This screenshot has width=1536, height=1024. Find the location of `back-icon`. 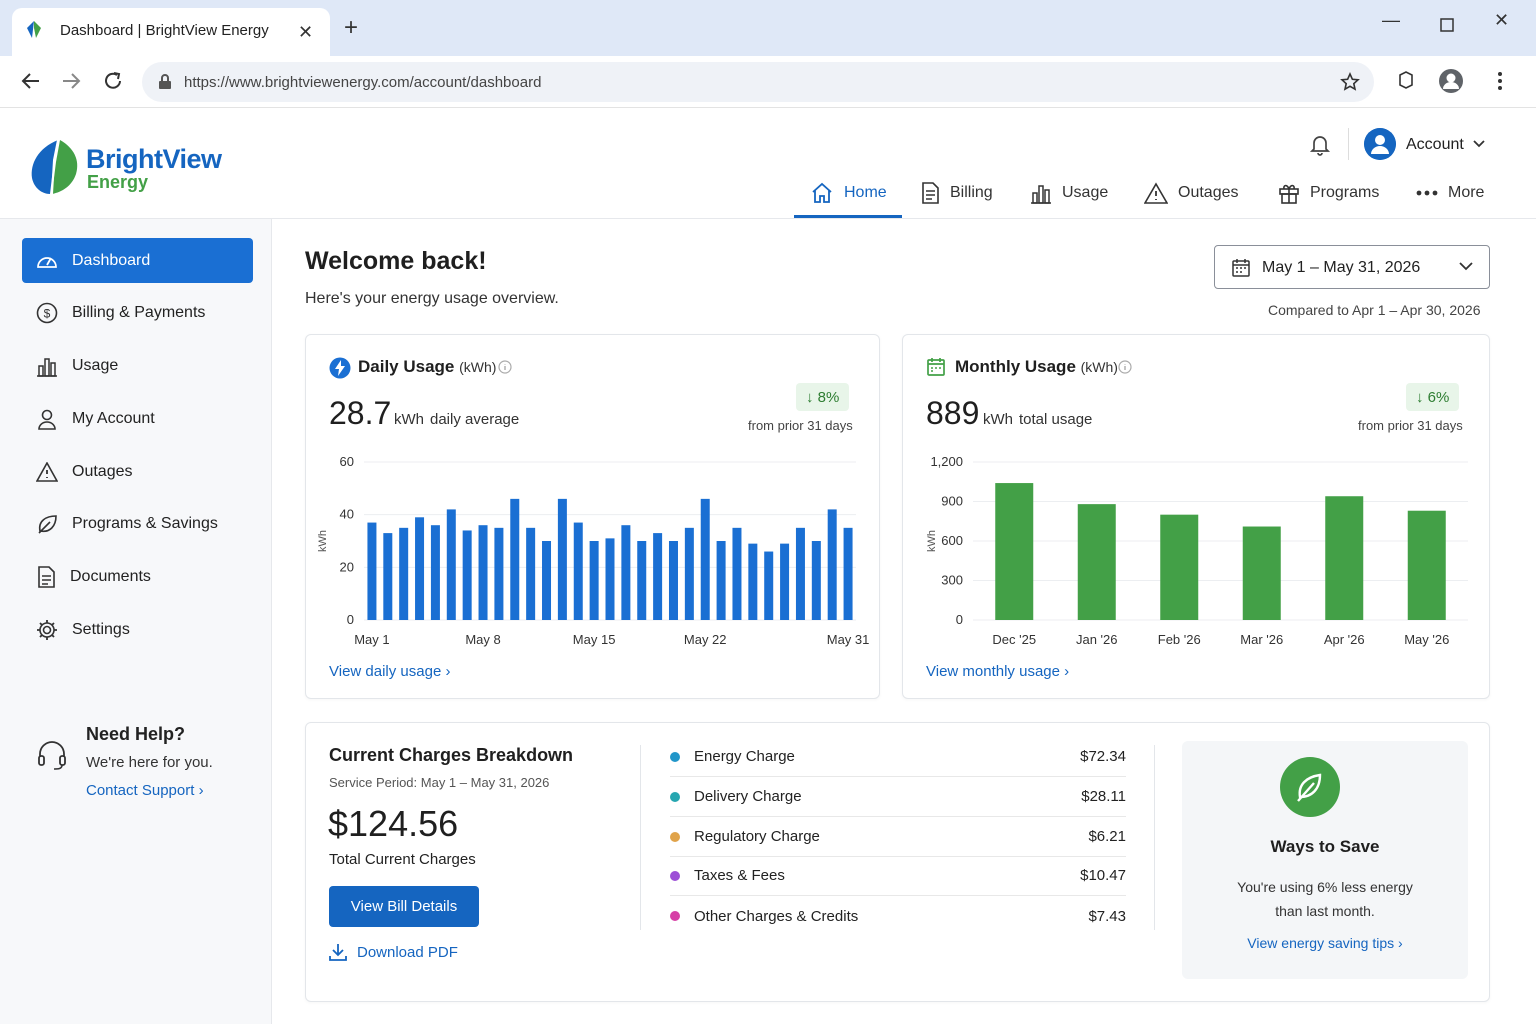

back-icon is located at coordinates (31, 81).